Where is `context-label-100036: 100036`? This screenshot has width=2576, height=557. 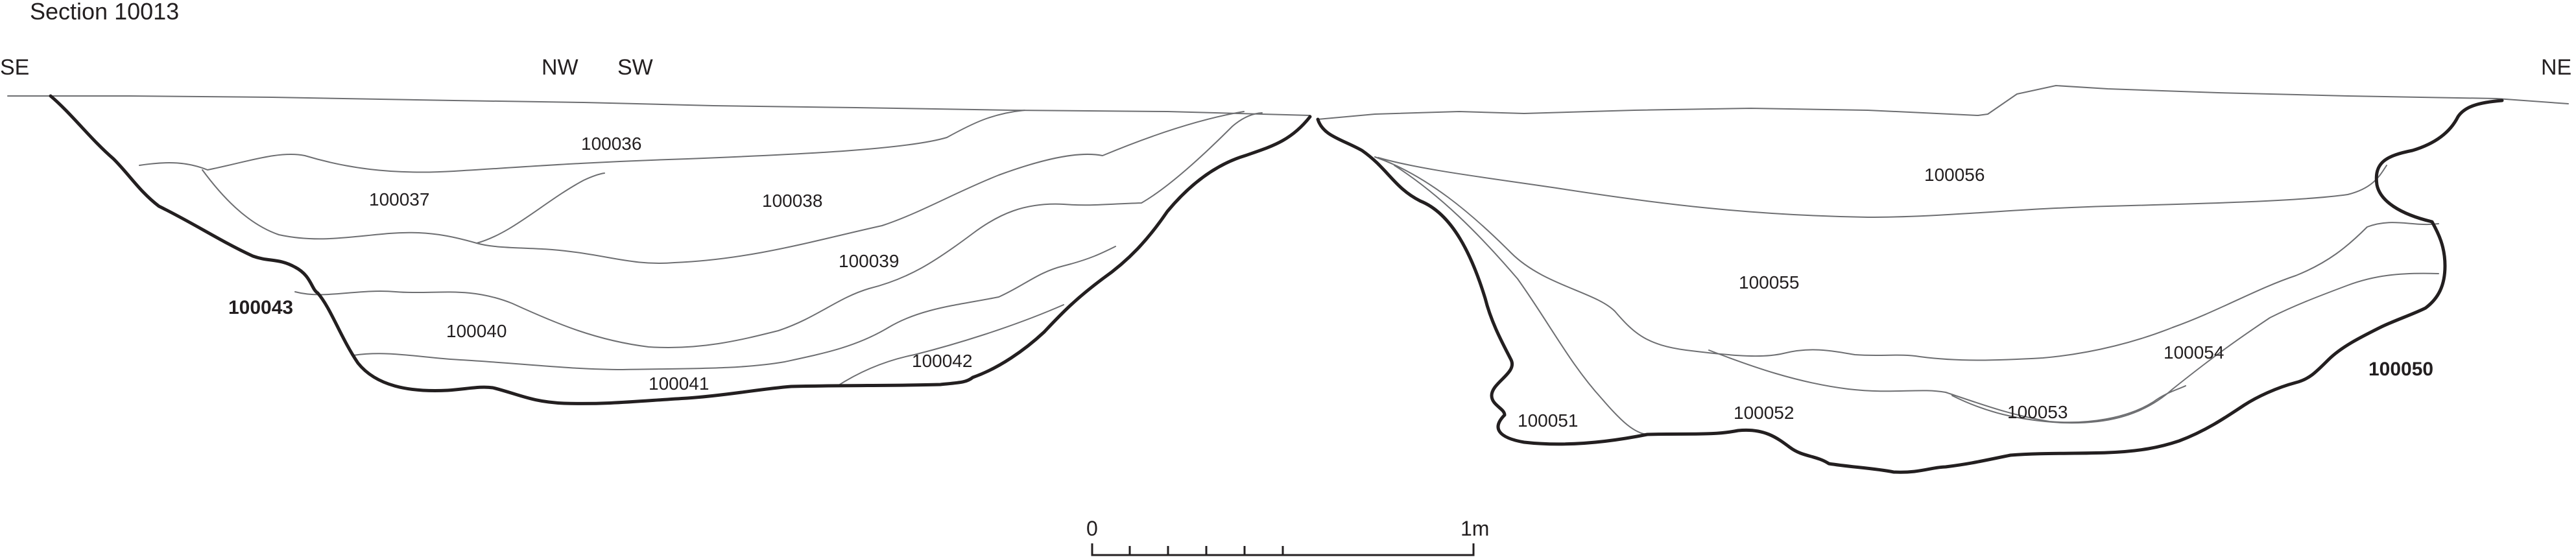 context-label-100036: 100036 is located at coordinates (611, 144).